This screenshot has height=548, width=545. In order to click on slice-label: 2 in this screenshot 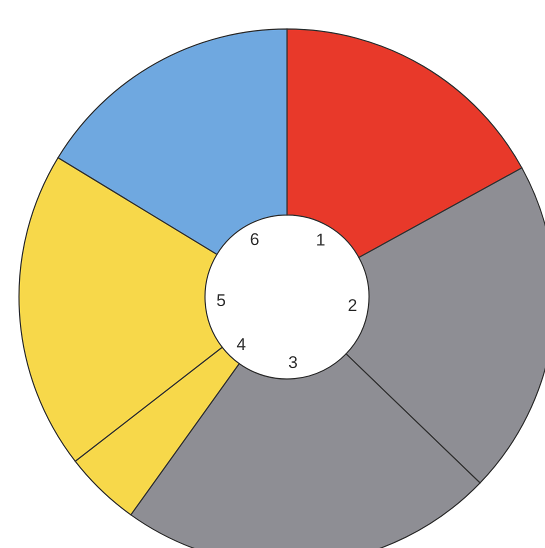, I will do `click(353, 306)`.